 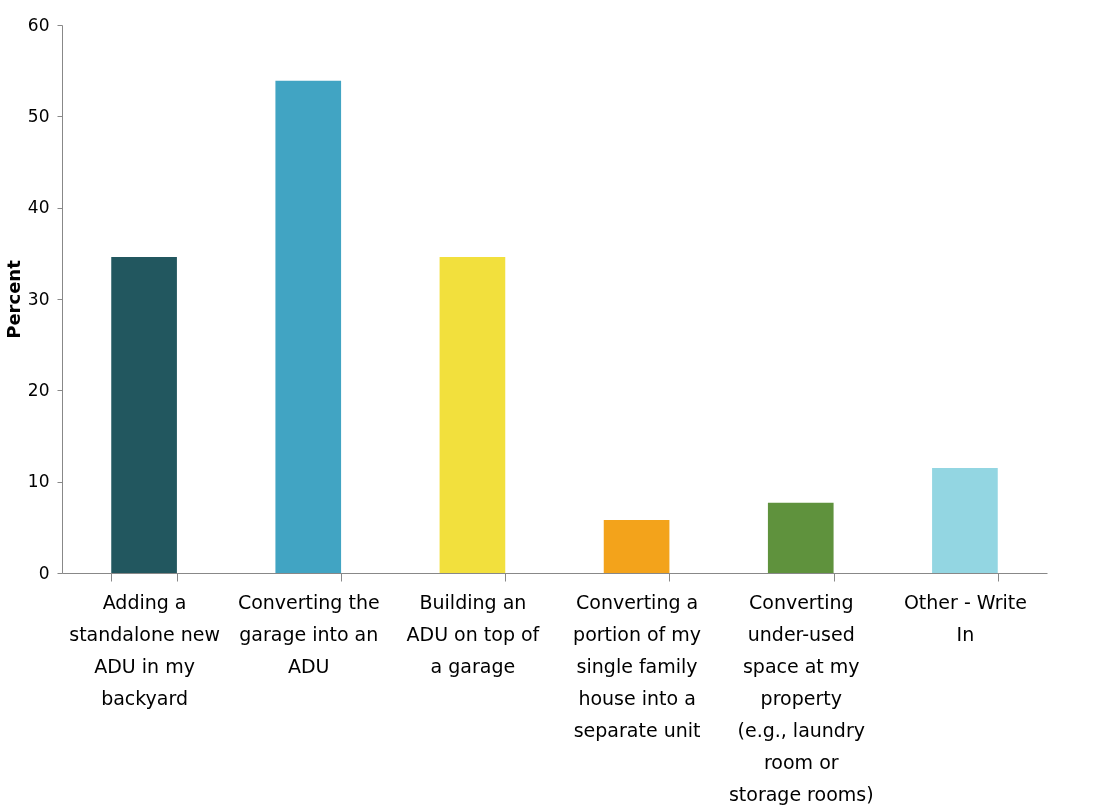 What do you see at coordinates (38, 389) in the screenshot?
I see `y-tick-label: 20` at bounding box center [38, 389].